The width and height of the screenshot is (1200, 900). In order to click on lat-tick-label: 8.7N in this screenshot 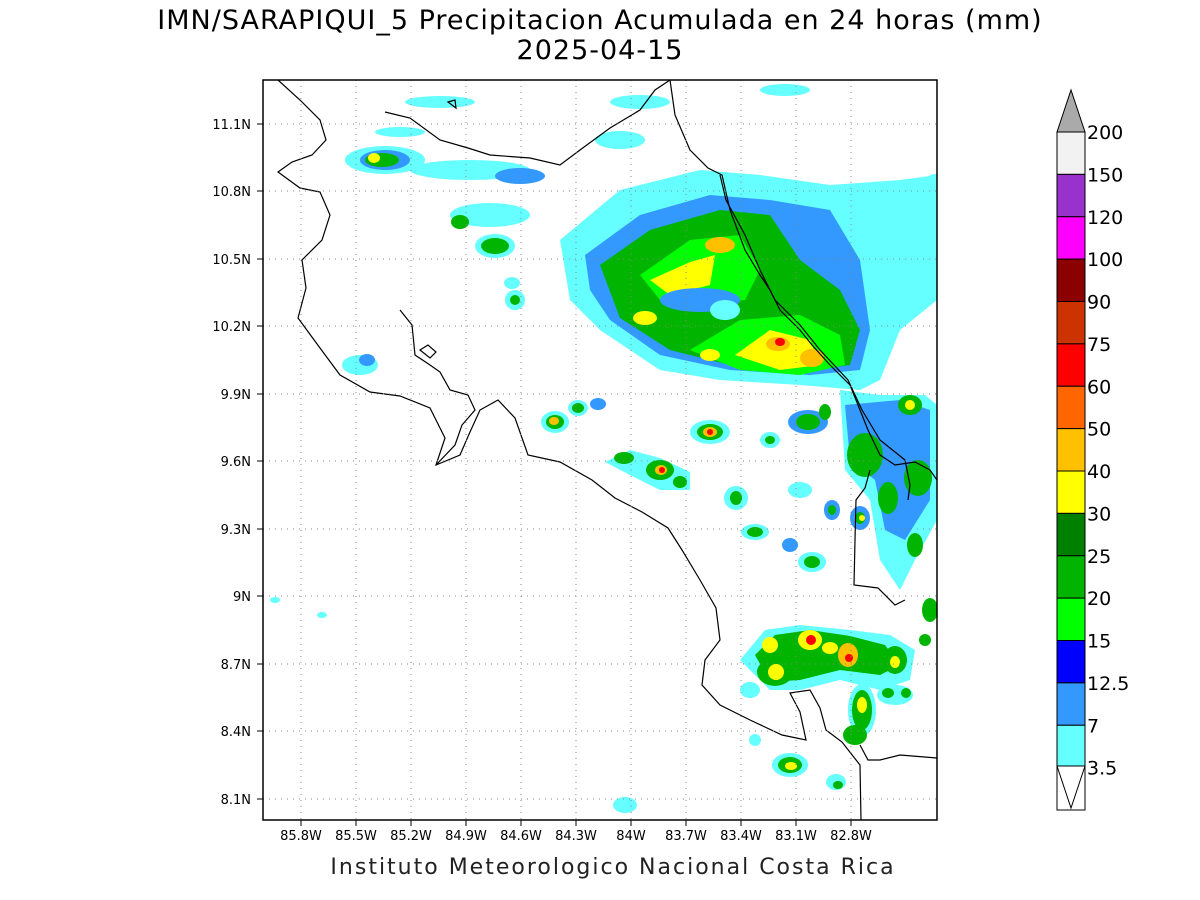, I will do `click(236, 665)`.